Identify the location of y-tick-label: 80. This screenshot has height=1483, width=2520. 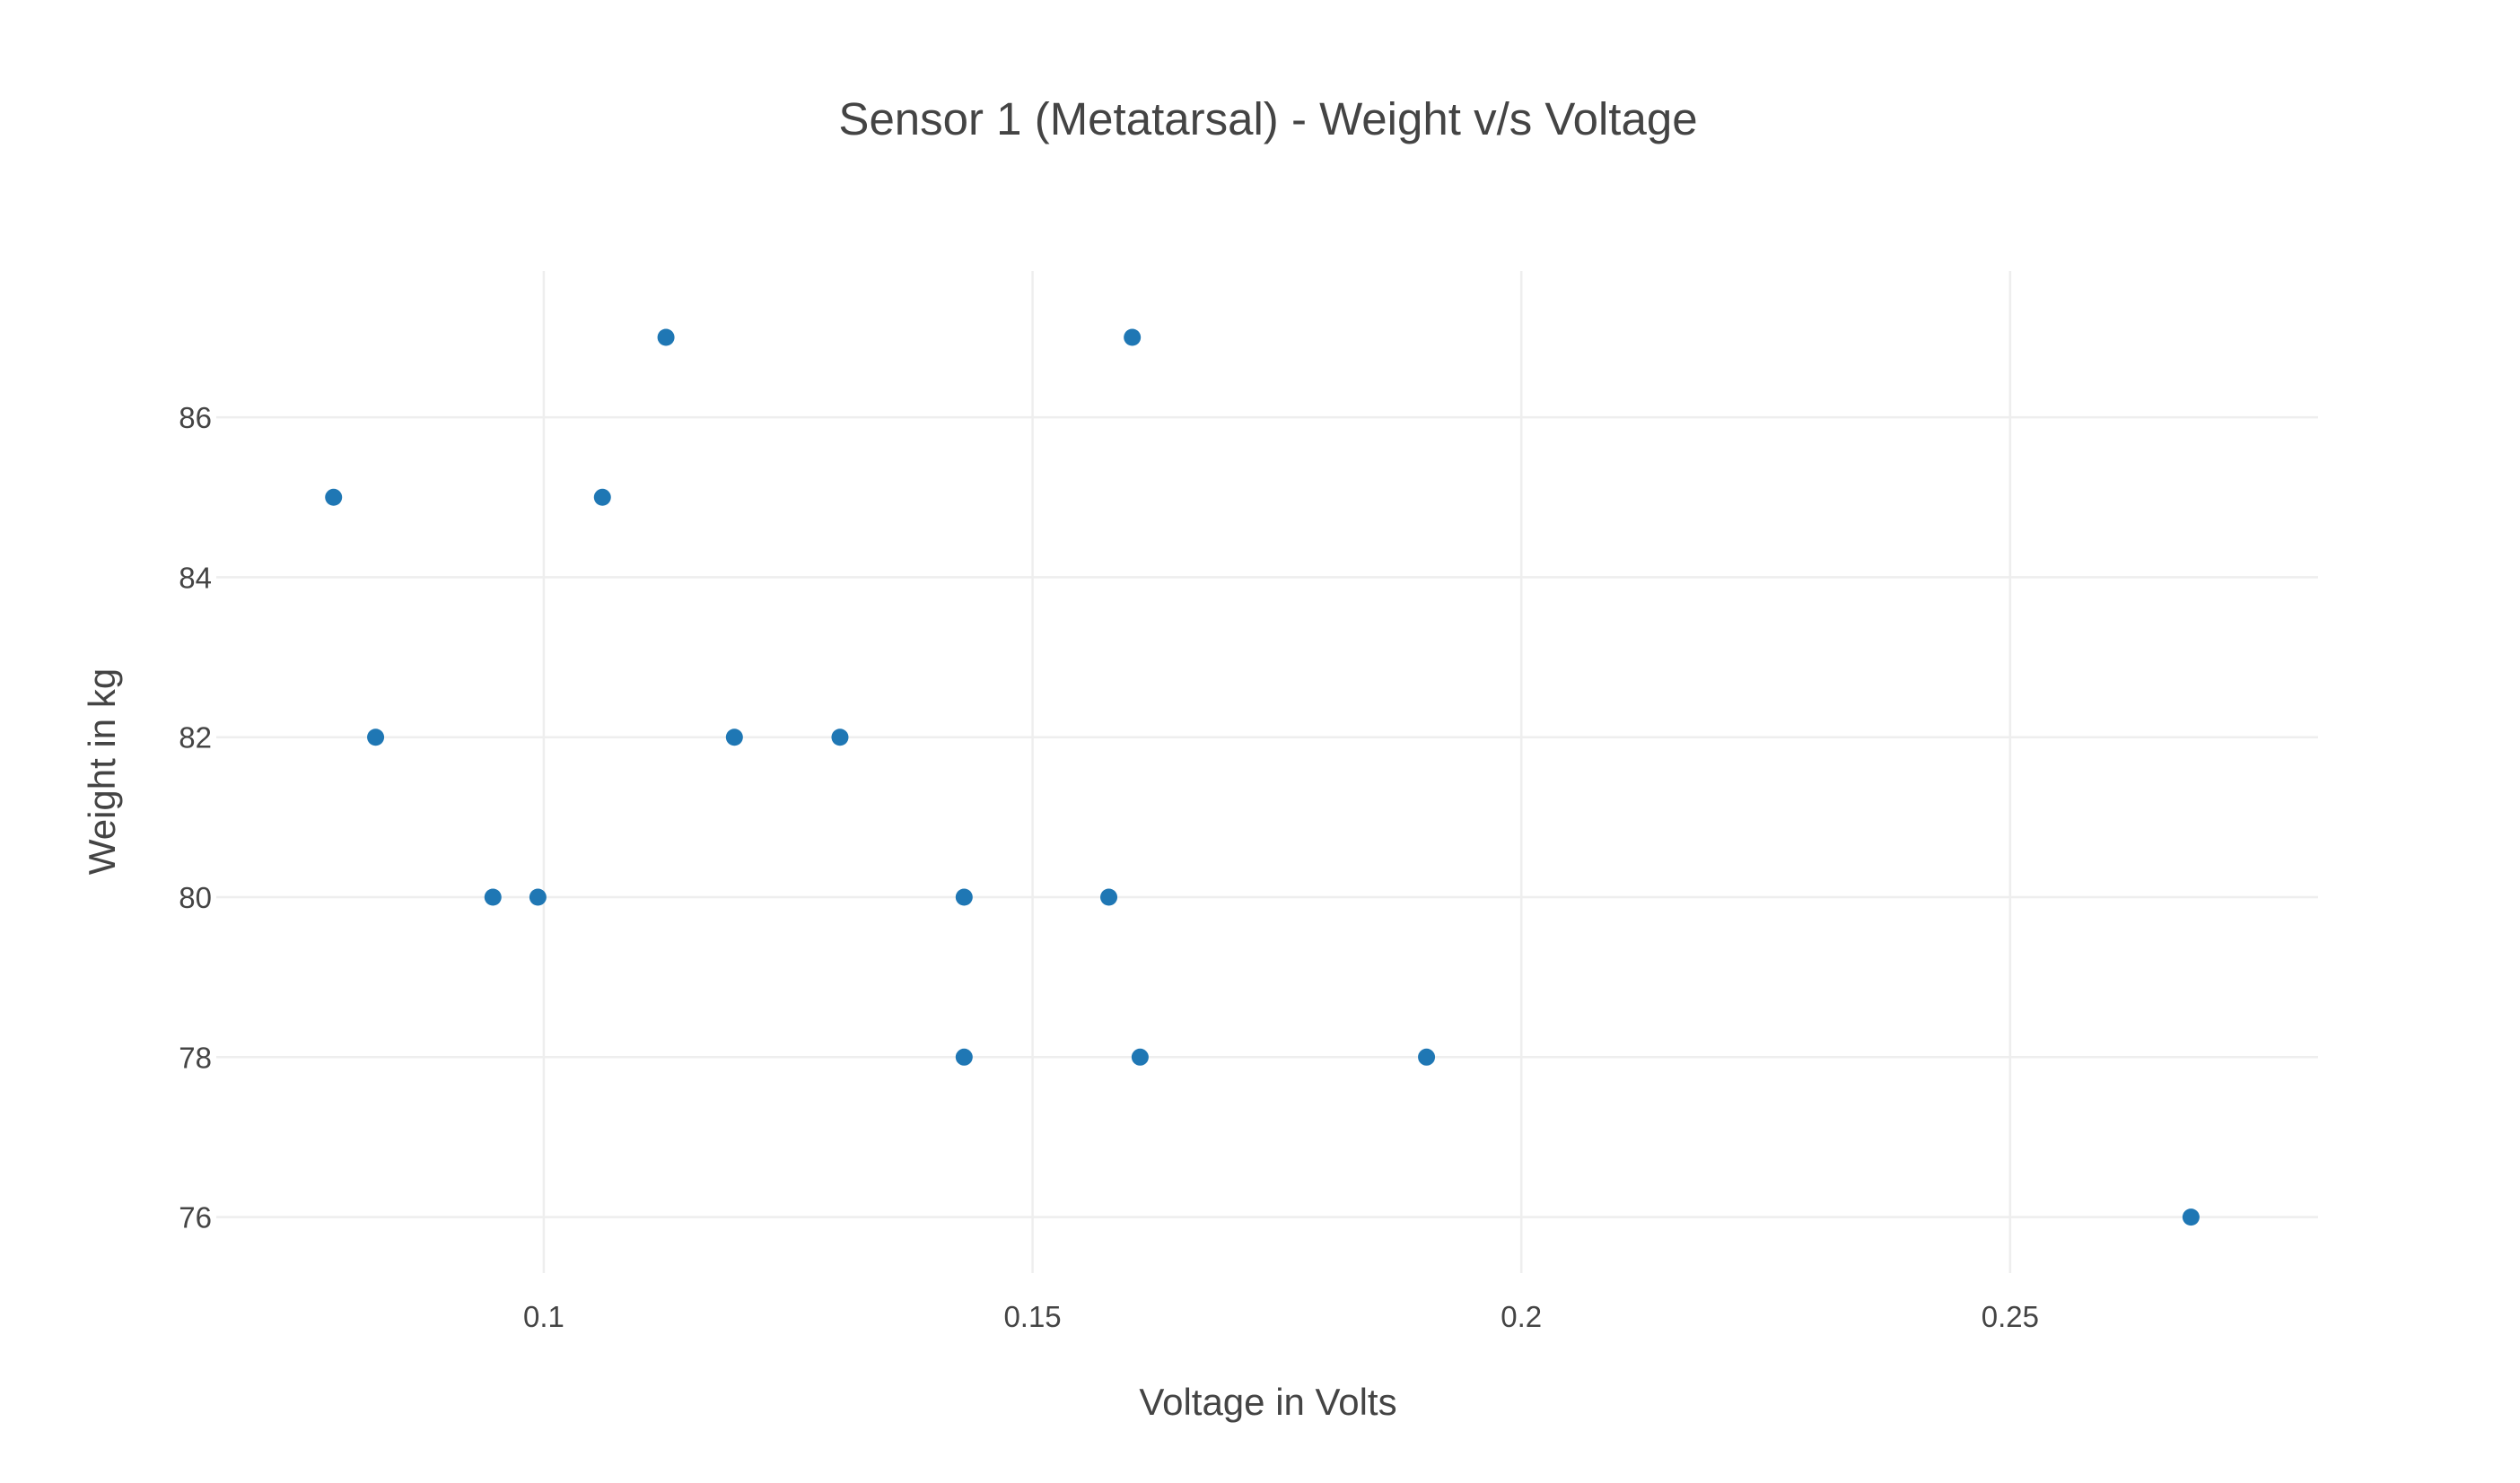
(196, 898).